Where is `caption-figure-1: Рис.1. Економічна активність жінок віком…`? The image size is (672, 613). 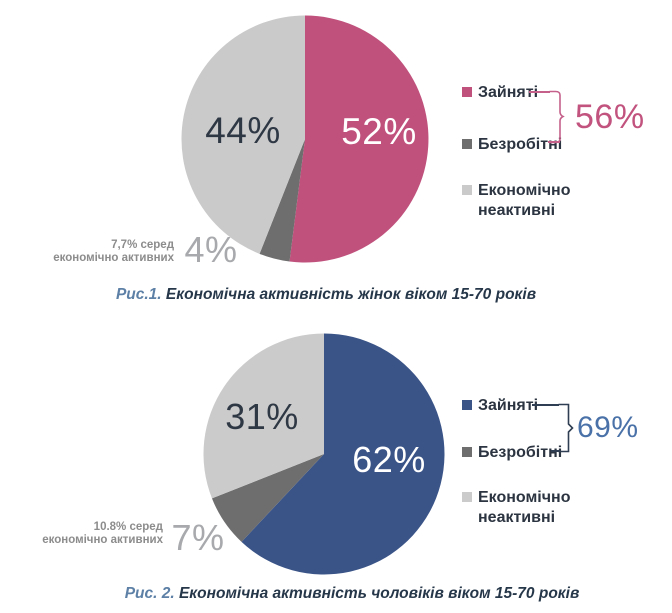 caption-figure-1: Рис.1. Економічна активність жінок віком… is located at coordinates (326, 295).